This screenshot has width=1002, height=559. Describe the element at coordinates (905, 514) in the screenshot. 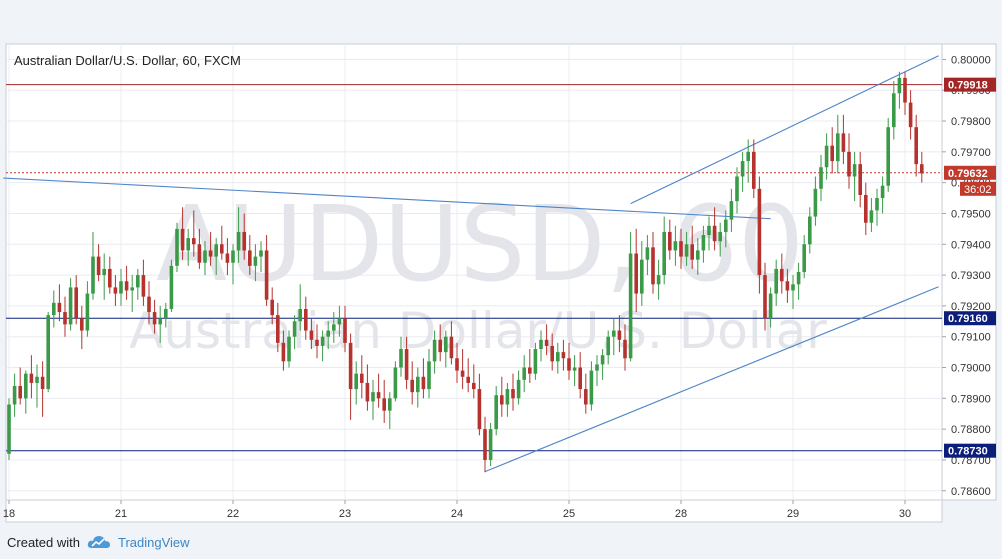

I see `x-tick-label: 30` at that location.